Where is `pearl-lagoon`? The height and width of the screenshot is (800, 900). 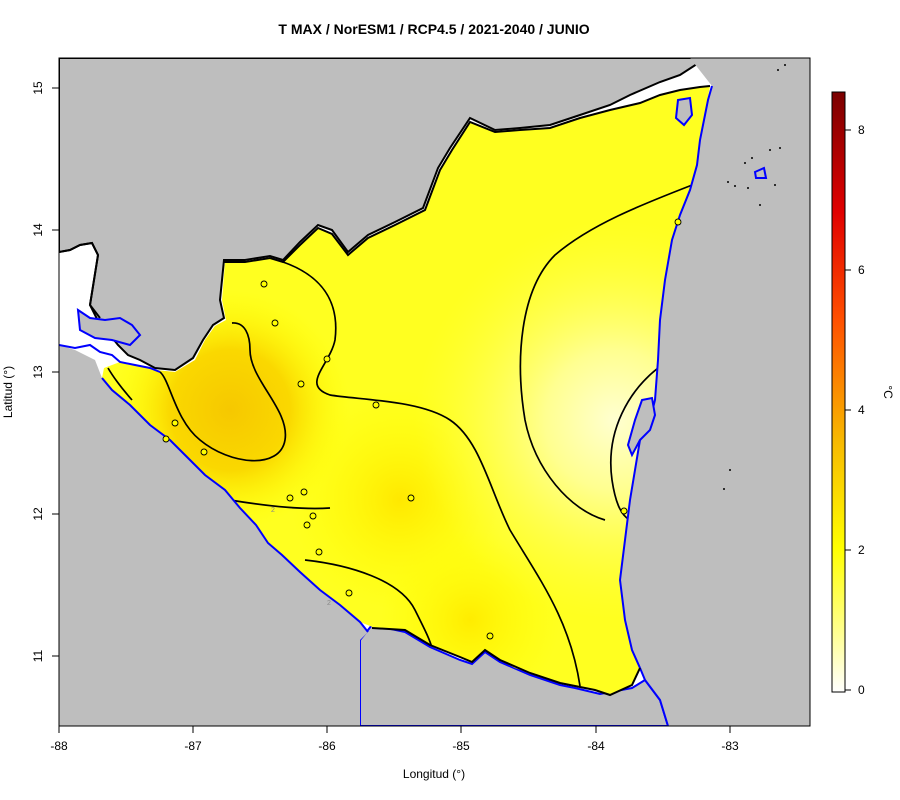
pearl-lagoon is located at coordinates (641, 427).